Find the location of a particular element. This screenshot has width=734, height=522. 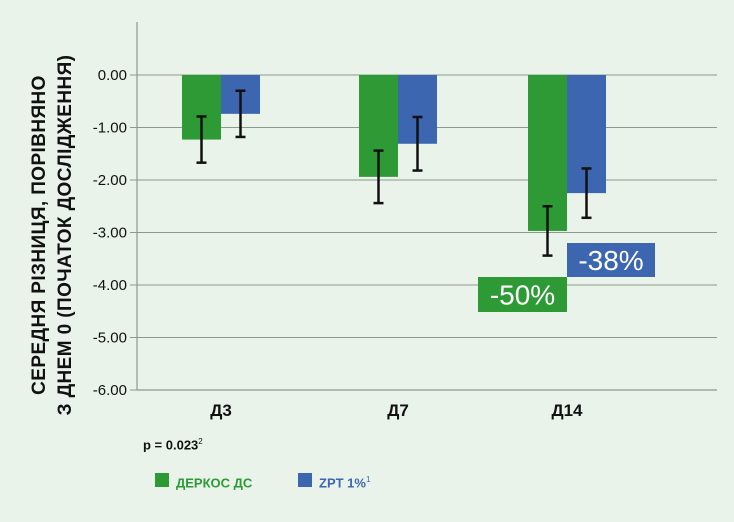

callouts: -50% -38% is located at coordinates (566, 277).